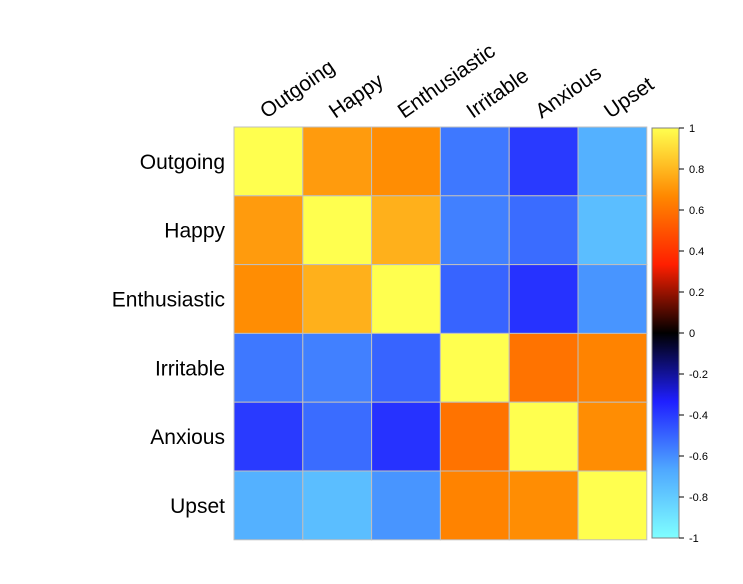 The height and width of the screenshot is (584, 743). Describe the element at coordinates (612, 505) in the screenshot. I see `heatmap-cell-upset-upset` at that location.